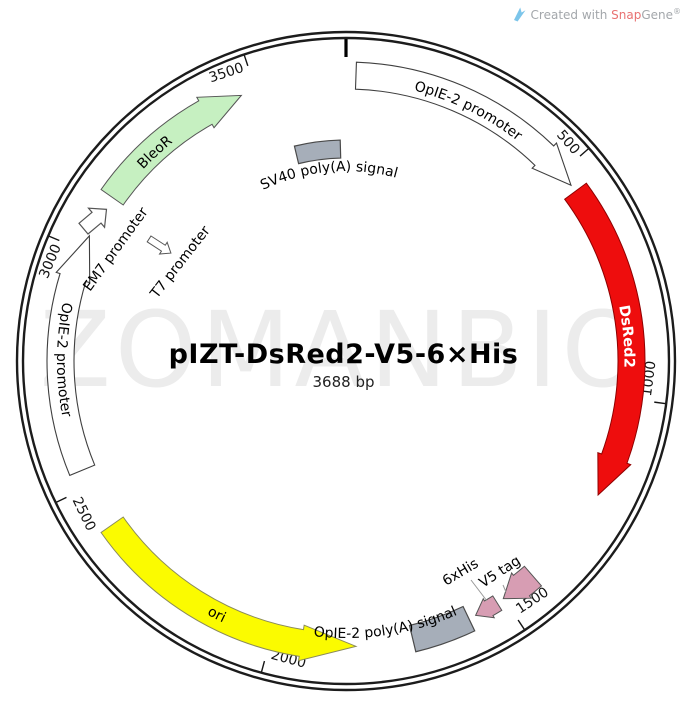 This screenshot has height=723, width=687. What do you see at coordinates (84, 514) in the screenshot?
I see `tick-label-2500: 2500` at bounding box center [84, 514].